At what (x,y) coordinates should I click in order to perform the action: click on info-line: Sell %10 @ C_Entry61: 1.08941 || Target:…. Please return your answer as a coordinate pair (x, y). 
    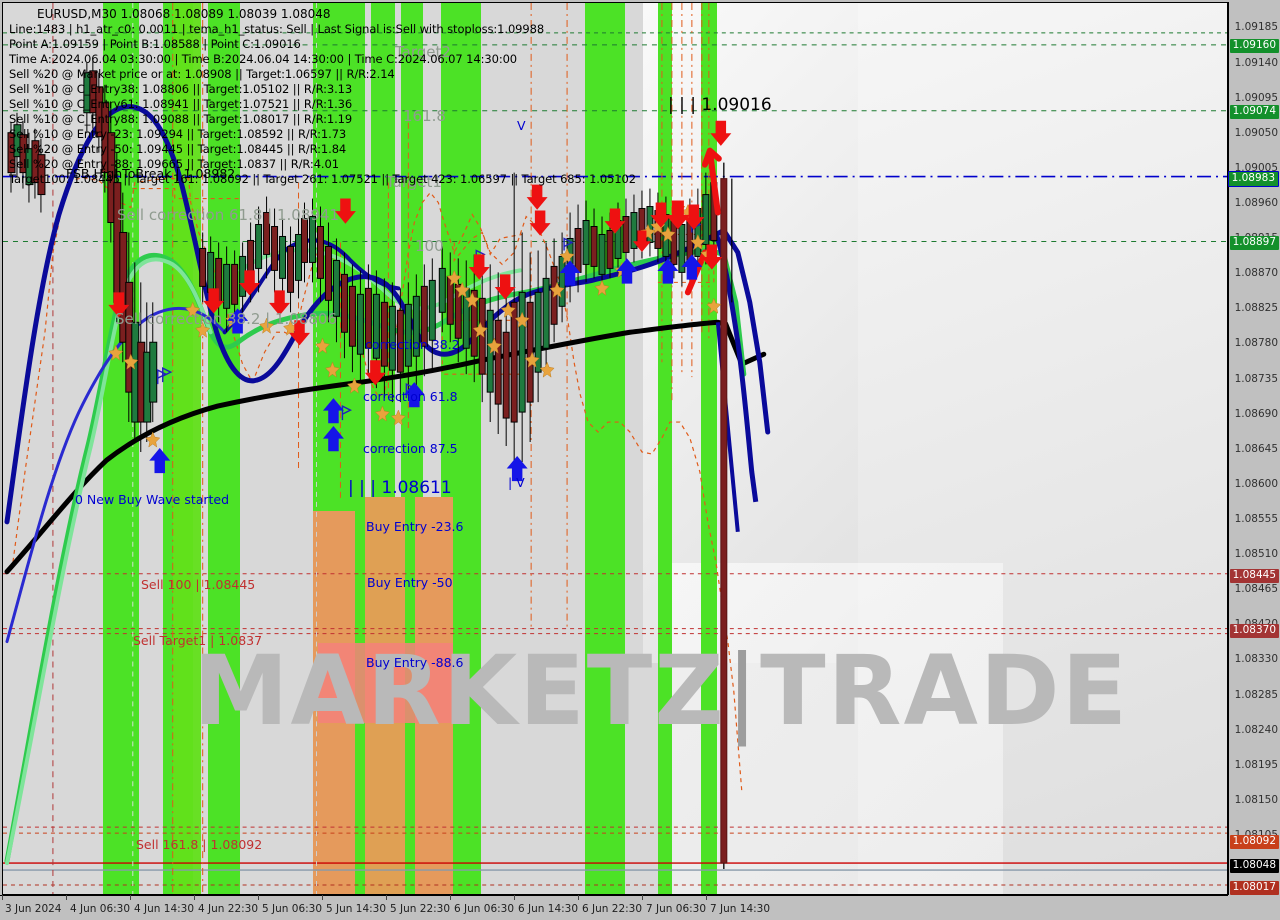
    Looking at the image, I should click on (181, 104).